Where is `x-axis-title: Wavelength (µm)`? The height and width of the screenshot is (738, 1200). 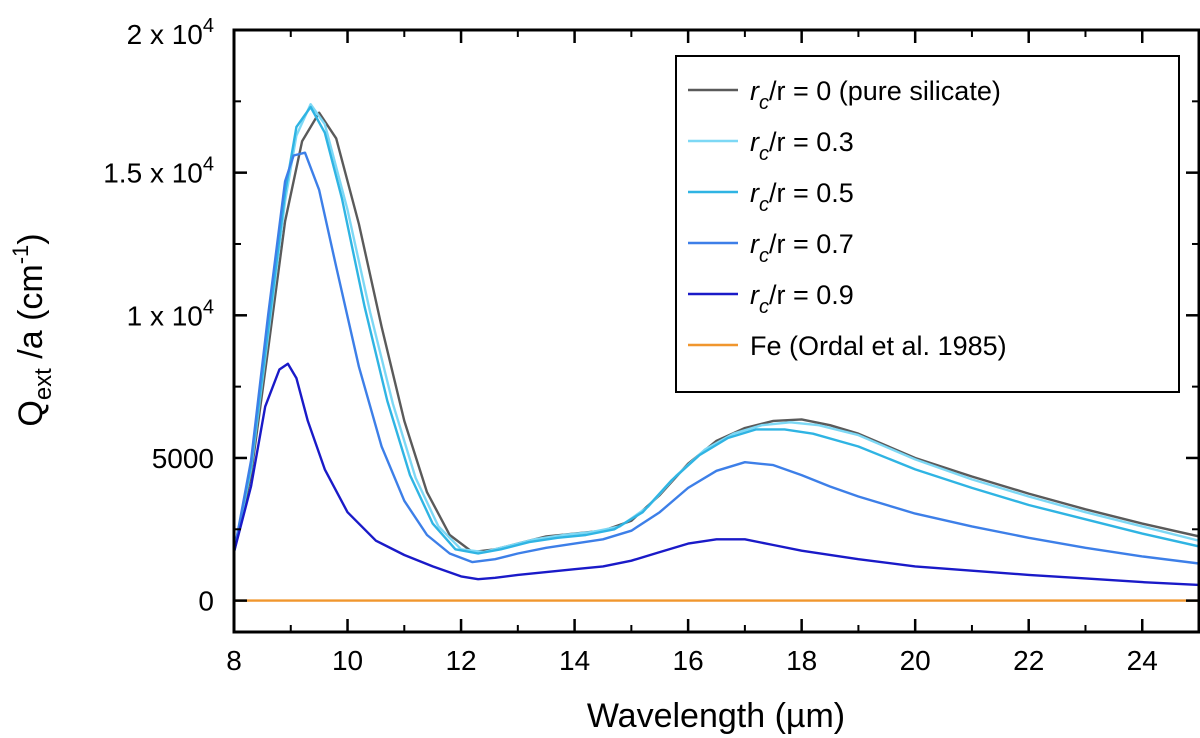
x-axis-title: Wavelength (µm) is located at coordinates (716, 716).